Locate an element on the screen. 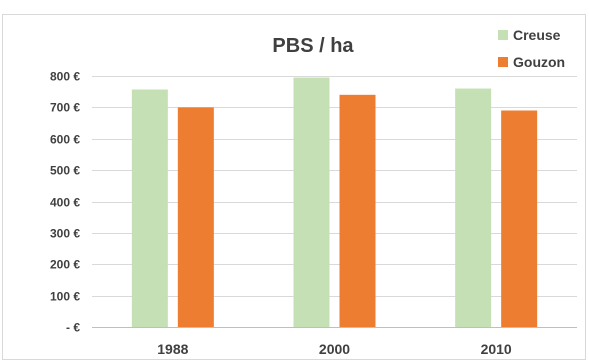 Image resolution: width=589 pixels, height=362 pixels. x-tick-label: 2000 is located at coordinates (334, 349).